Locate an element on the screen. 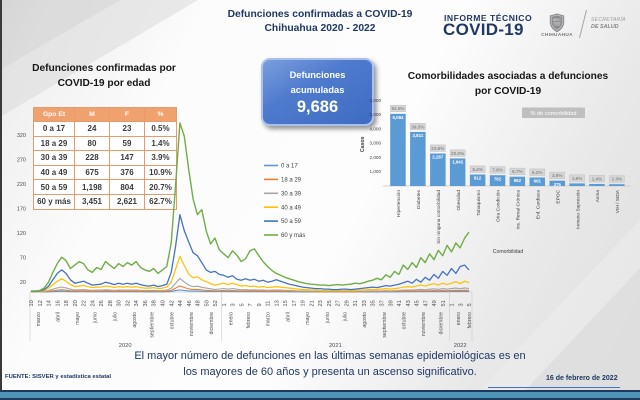 This screenshot has width=640, height=400. svg-text: 50 a 59 is located at coordinates (291, 222).